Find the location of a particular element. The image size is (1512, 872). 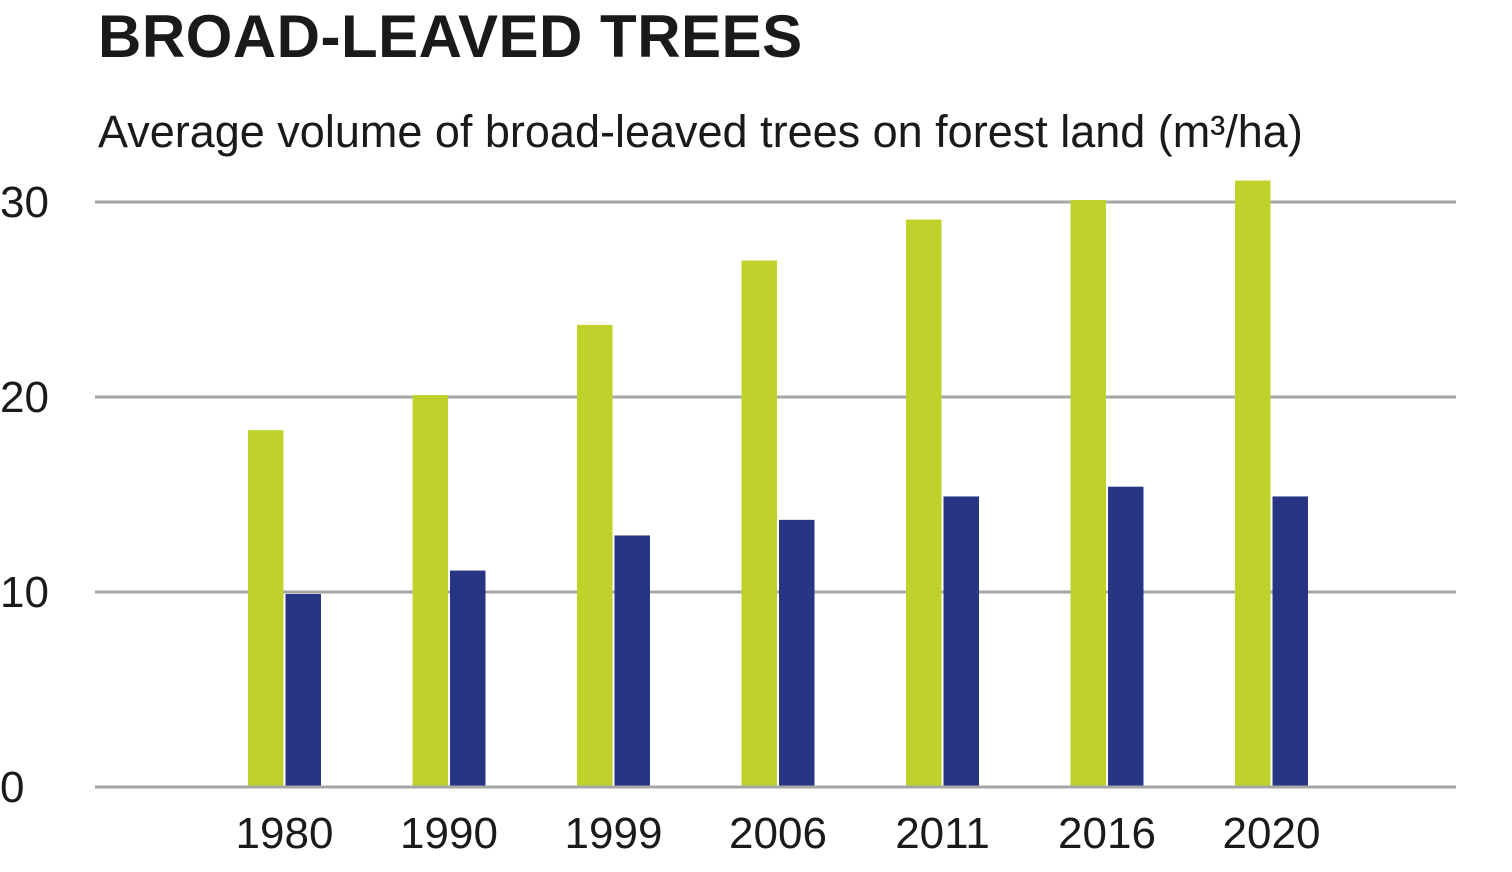

x-tick-label: 1980 is located at coordinates (285, 833).